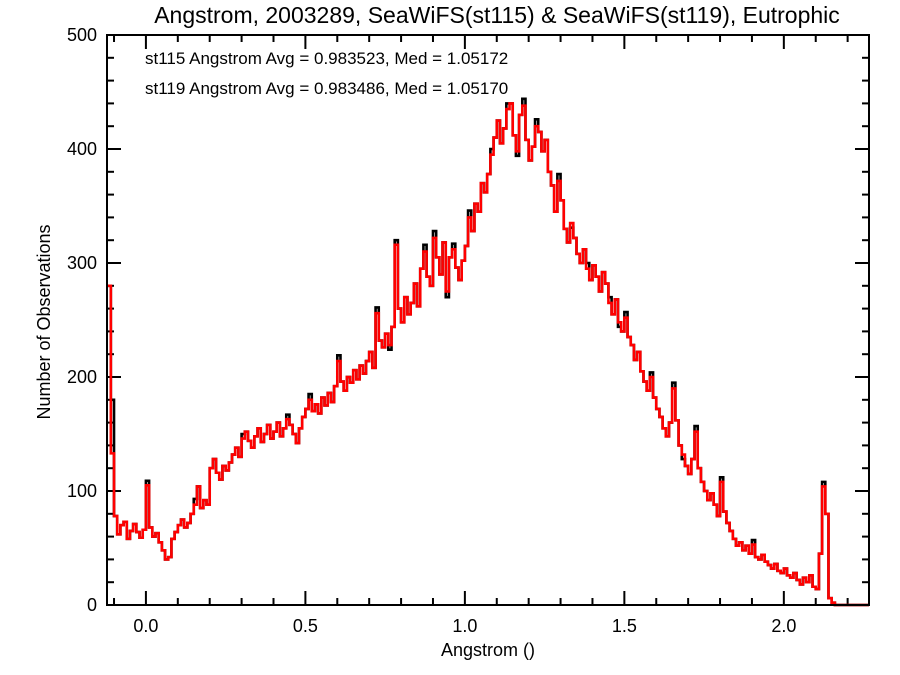 This screenshot has width=900, height=675. What do you see at coordinates (82, 35) in the screenshot?
I see `y-tick-label: 500` at bounding box center [82, 35].